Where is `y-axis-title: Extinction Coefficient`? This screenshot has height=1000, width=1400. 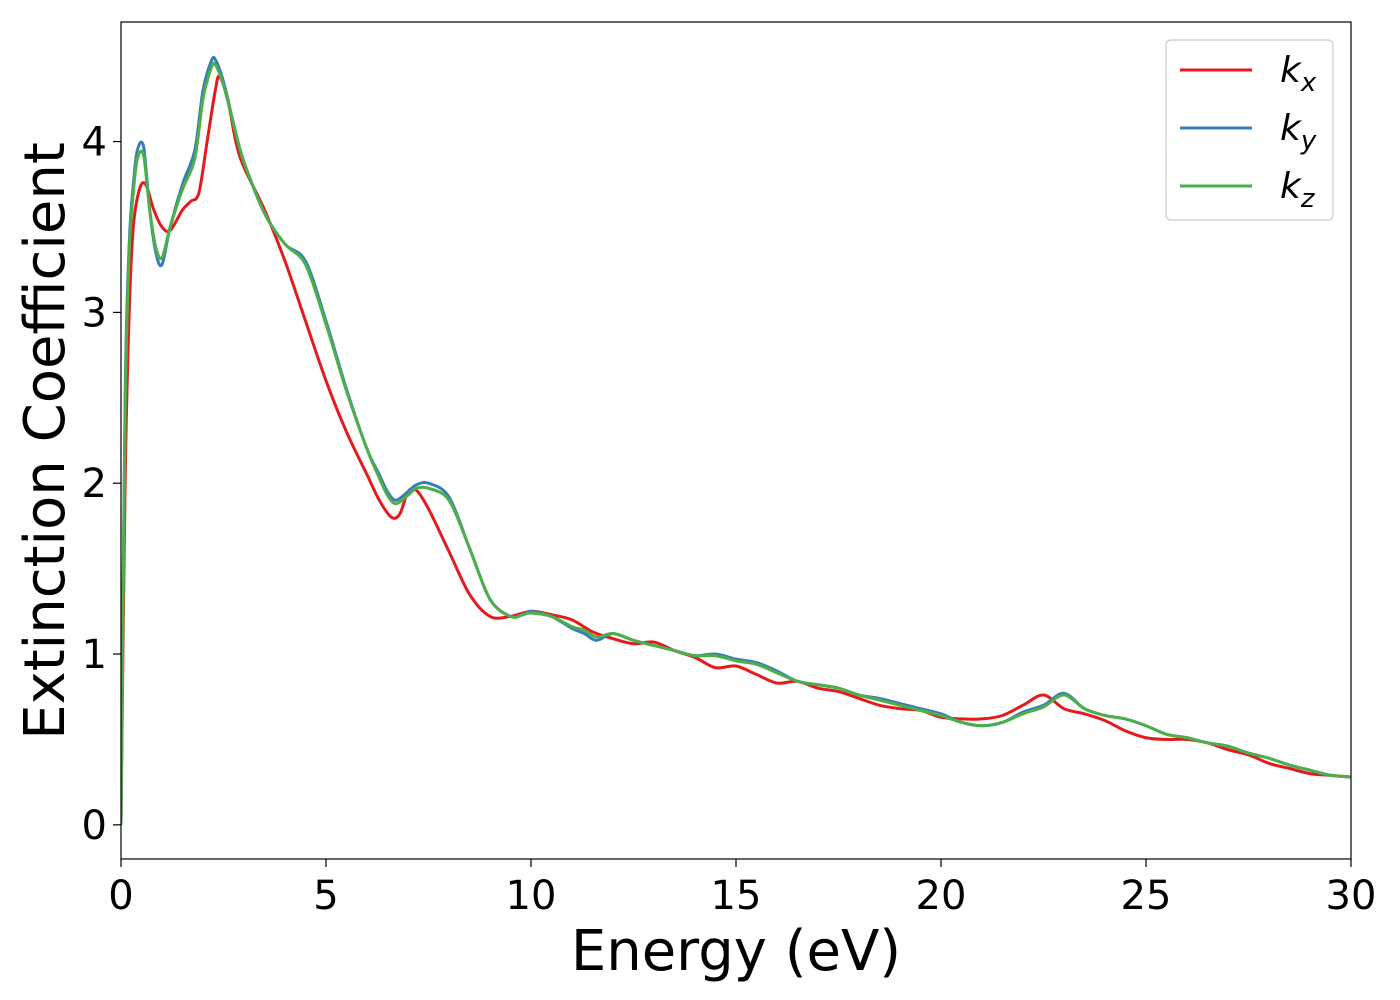 y-axis-title: Extinction Coefficient is located at coordinates (45, 441).